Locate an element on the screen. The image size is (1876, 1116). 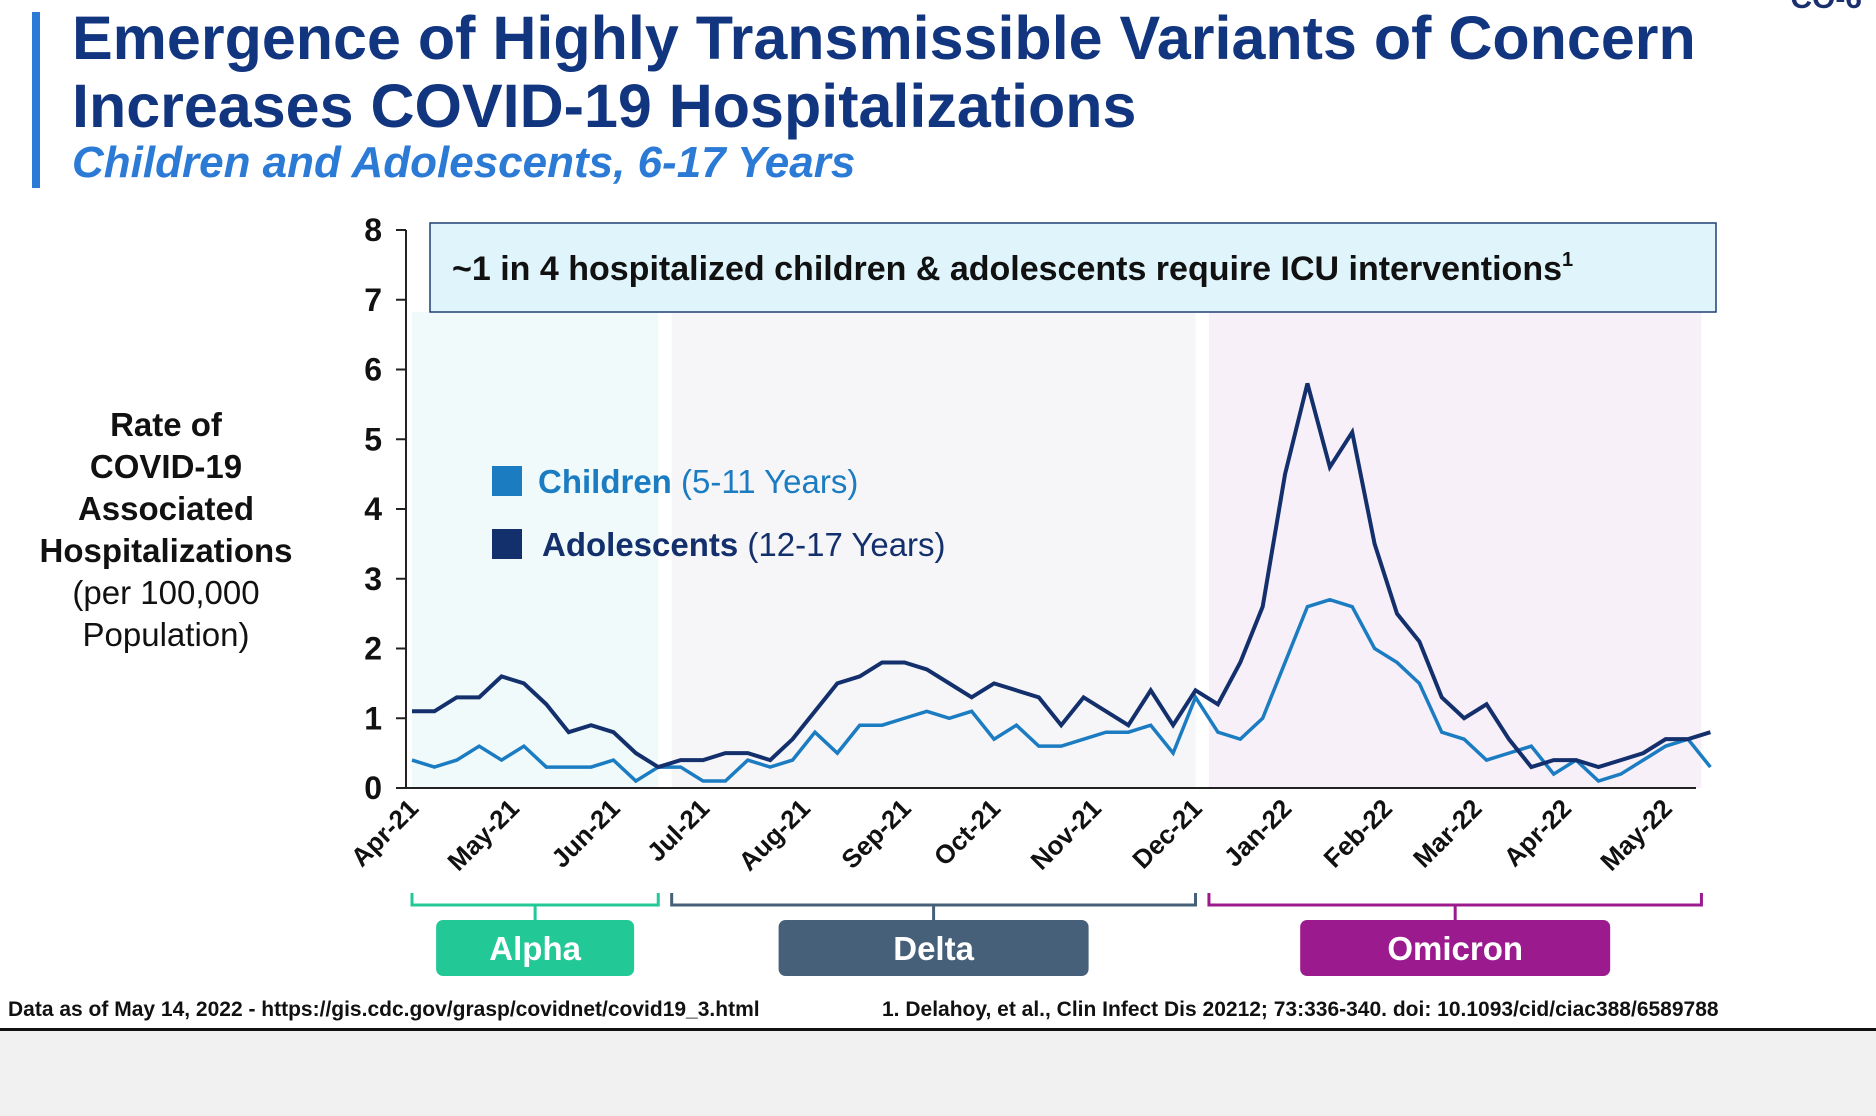
legend-adolescents-space is located at coordinates (742, 544).